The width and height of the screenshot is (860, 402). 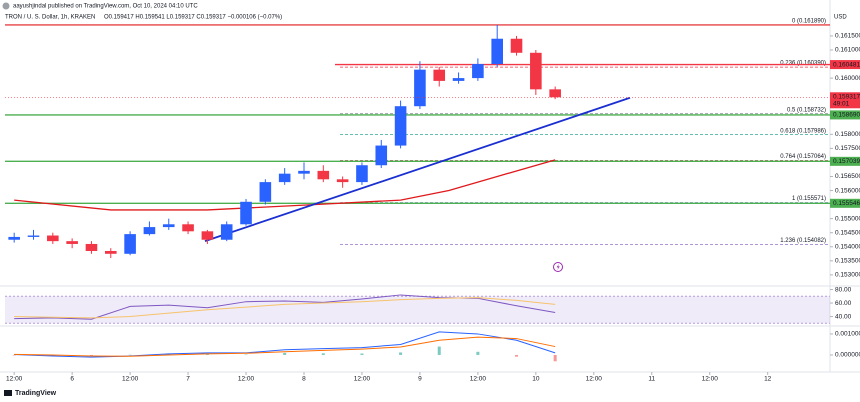 I want to click on resistance-box, so click(x=845, y=65).